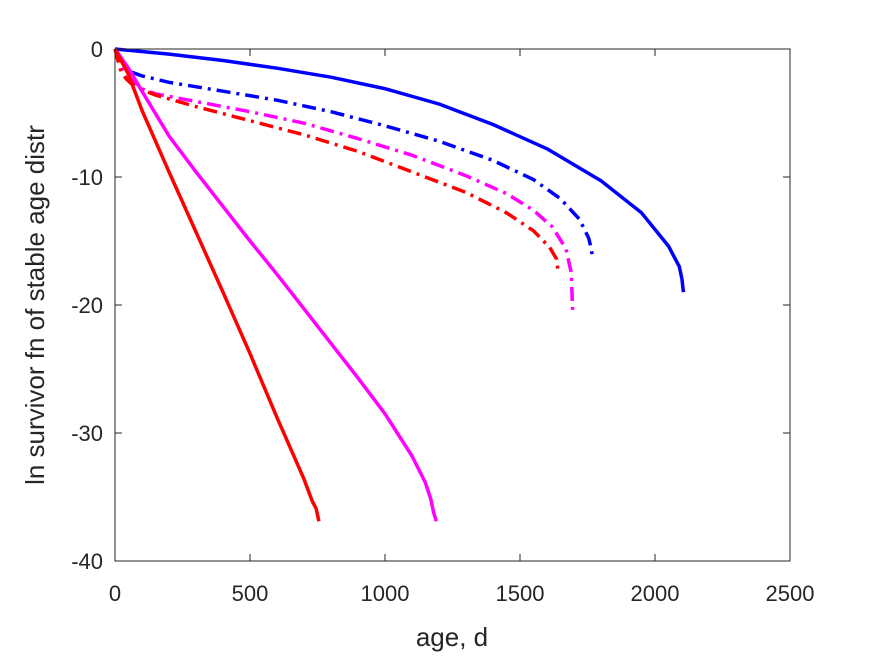 Image resolution: width=875 pixels, height=656 pixels. What do you see at coordinates (250, 593) in the screenshot?
I see `x-tick-label: 500` at bounding box center [250, 593].